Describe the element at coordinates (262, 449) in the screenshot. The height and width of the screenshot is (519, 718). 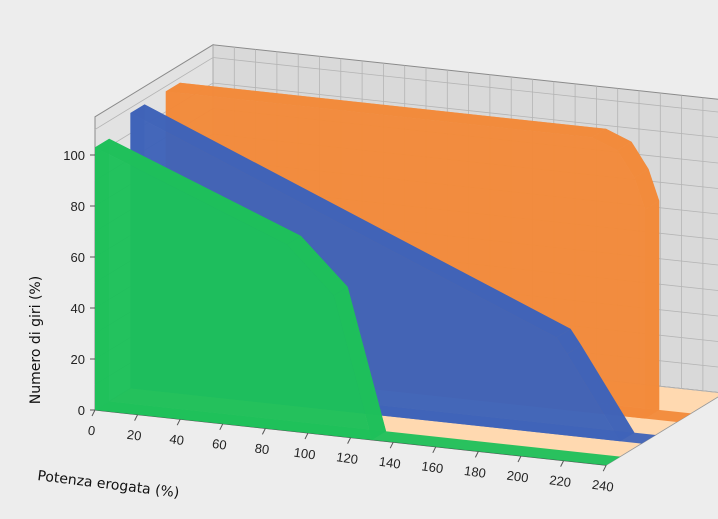
I see `x-tick-label: 80` at that location.